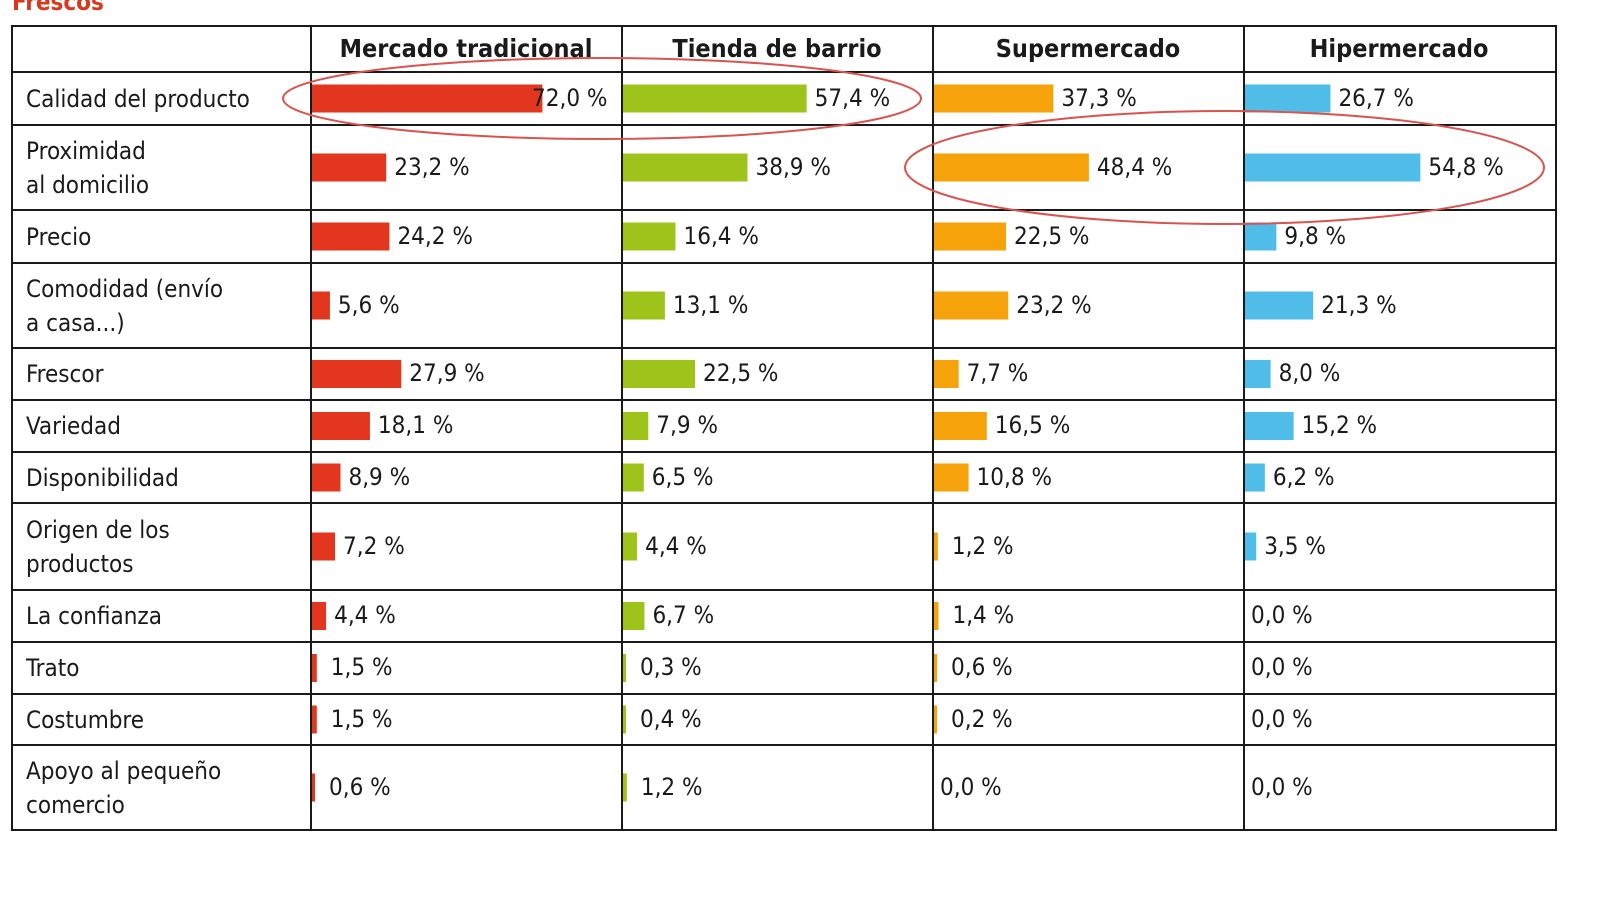 This screenshot has height=900, width=1600. I want to click on row-label-line: comercio, so click(75, 804).